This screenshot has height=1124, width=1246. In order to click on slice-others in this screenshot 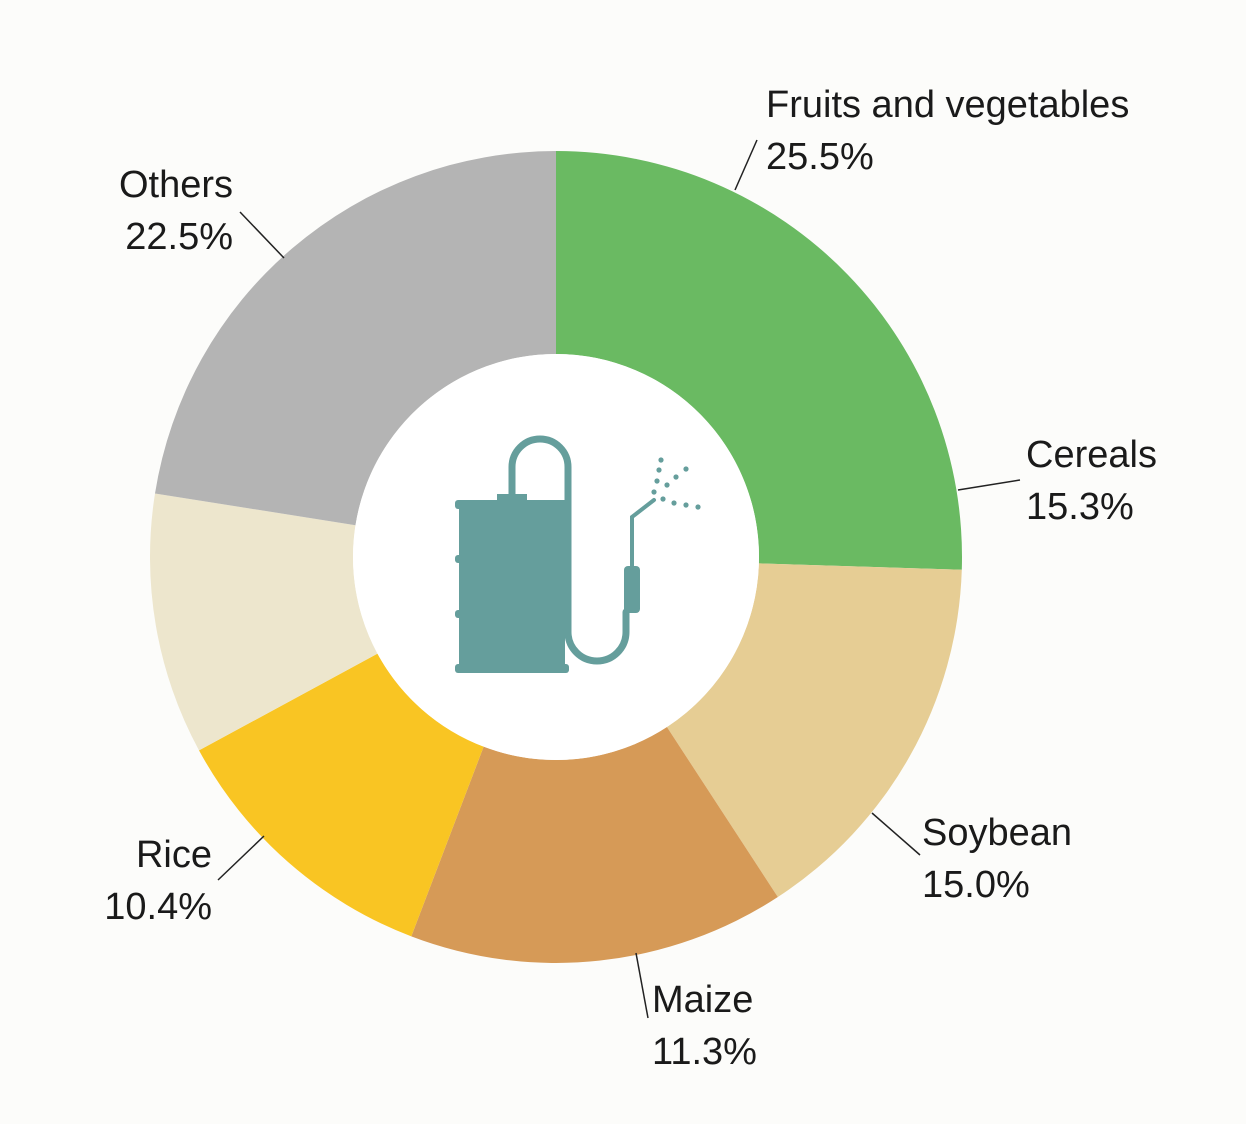, I will do `click(355, 338)`.